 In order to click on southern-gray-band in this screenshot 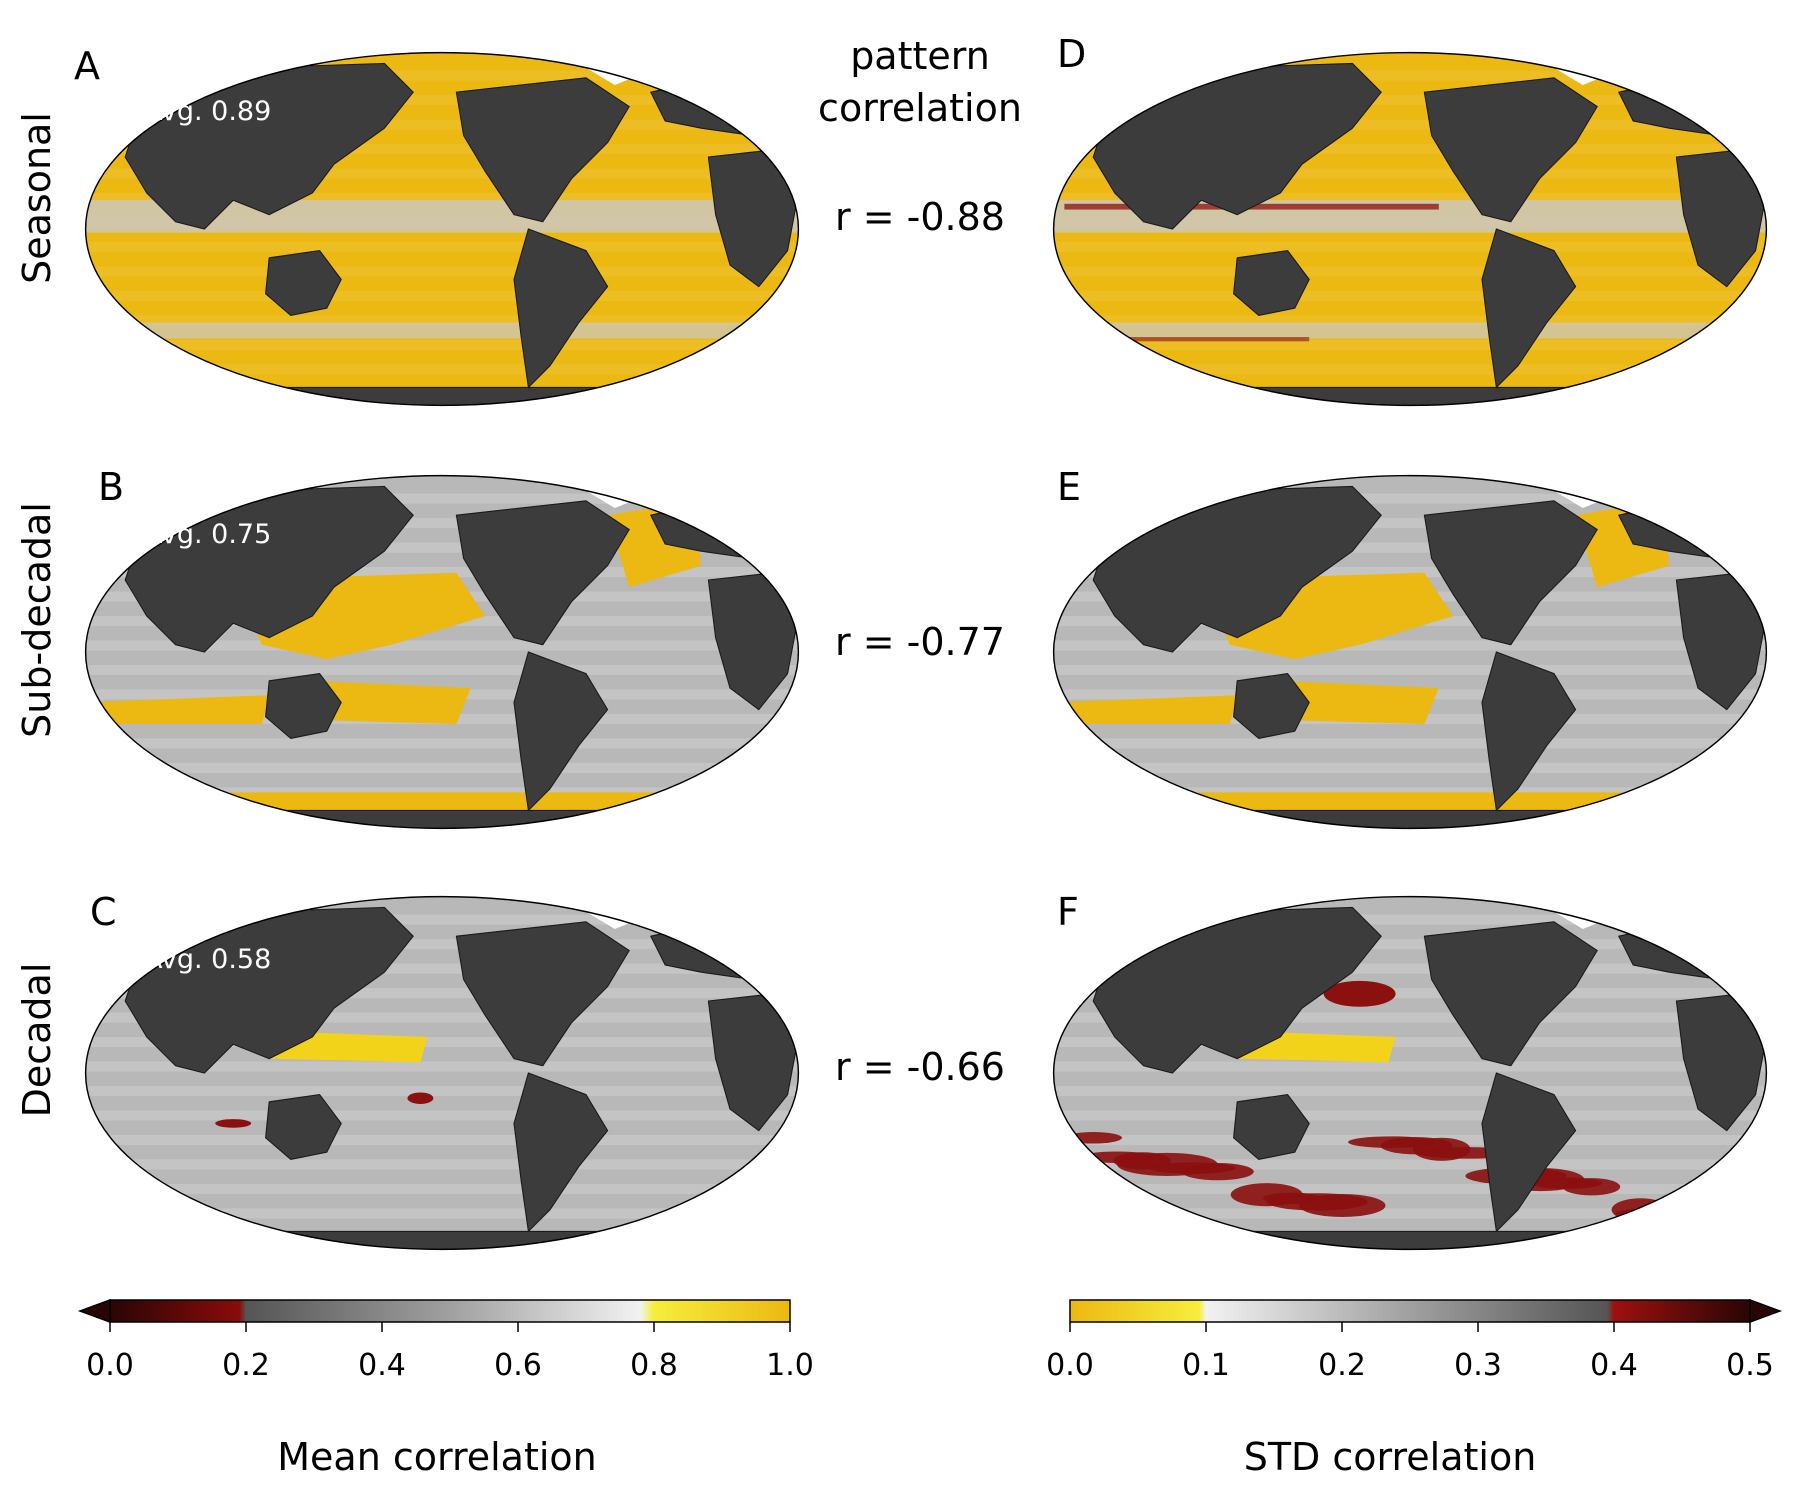, I will do `click(1410, 330)`.